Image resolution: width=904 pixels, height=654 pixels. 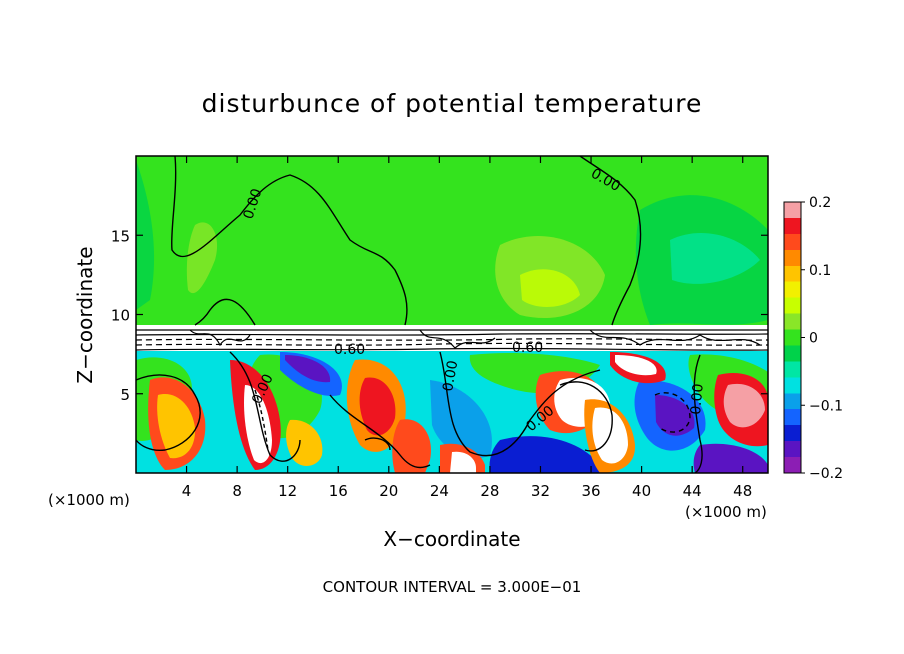 I want to click on tropopause-band, so click(x=452, y=338).